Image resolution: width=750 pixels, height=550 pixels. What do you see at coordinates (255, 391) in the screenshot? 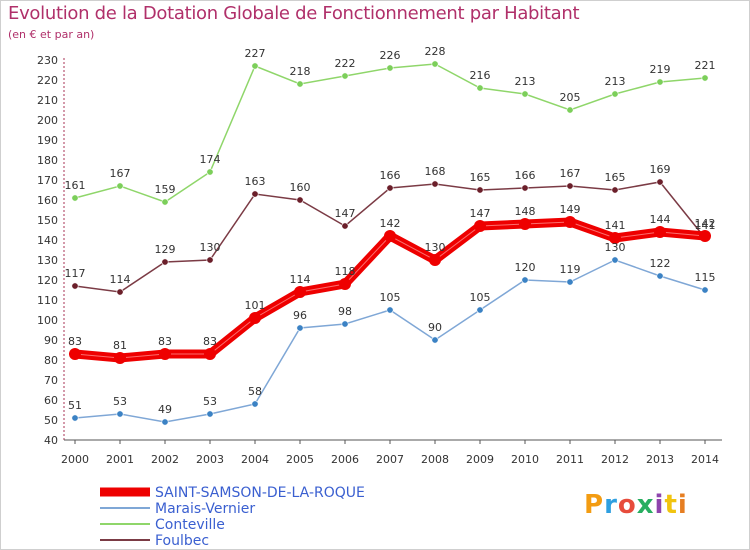
I see `data-label: 58` at bounding box center [255, 391].